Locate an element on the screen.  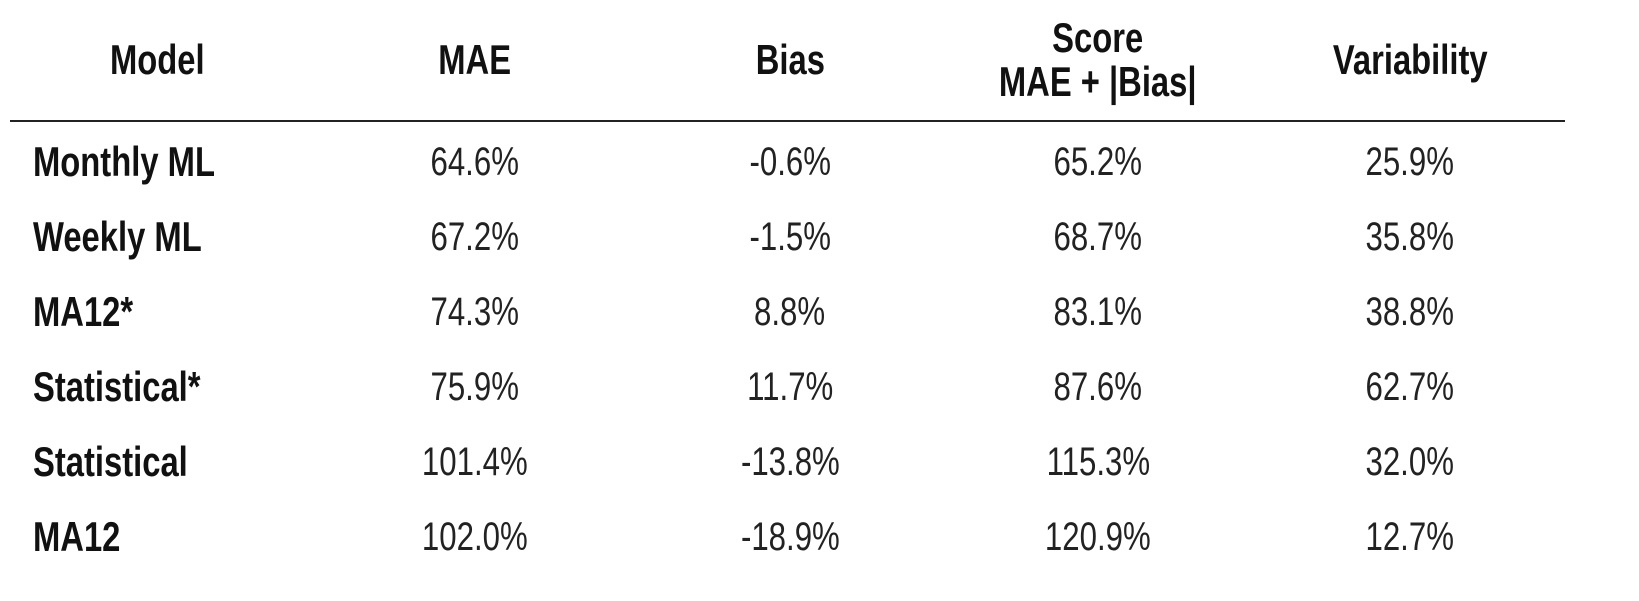
column-header-text: MAE is located at coordinates (475, 59).